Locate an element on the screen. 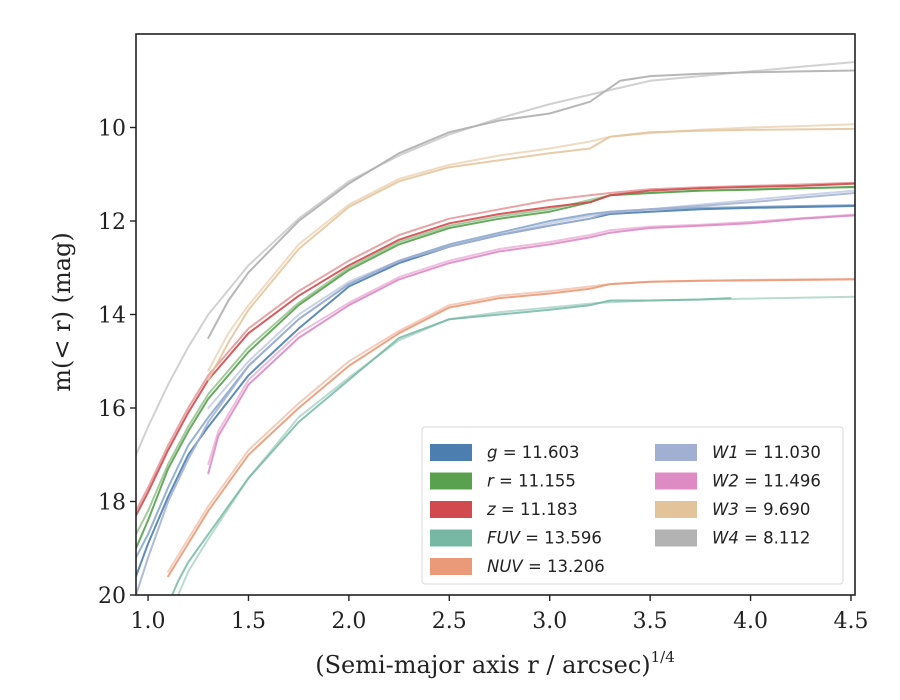  legend-entry-w3: W3 = 9.690 is located at coordinates (732, 509).